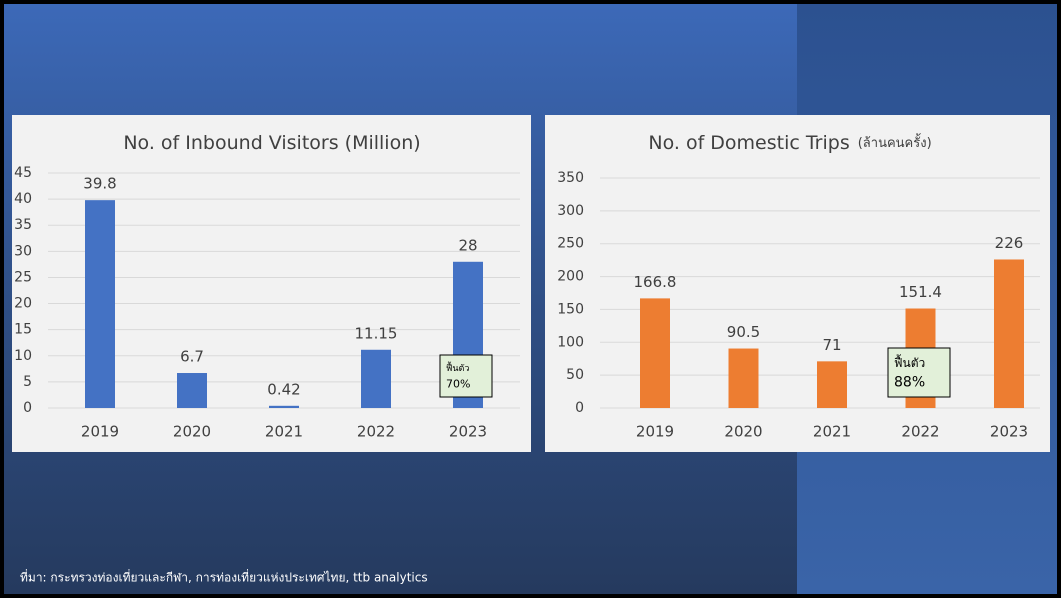  I want to click on data-label: 6.7, so click(192, 357).